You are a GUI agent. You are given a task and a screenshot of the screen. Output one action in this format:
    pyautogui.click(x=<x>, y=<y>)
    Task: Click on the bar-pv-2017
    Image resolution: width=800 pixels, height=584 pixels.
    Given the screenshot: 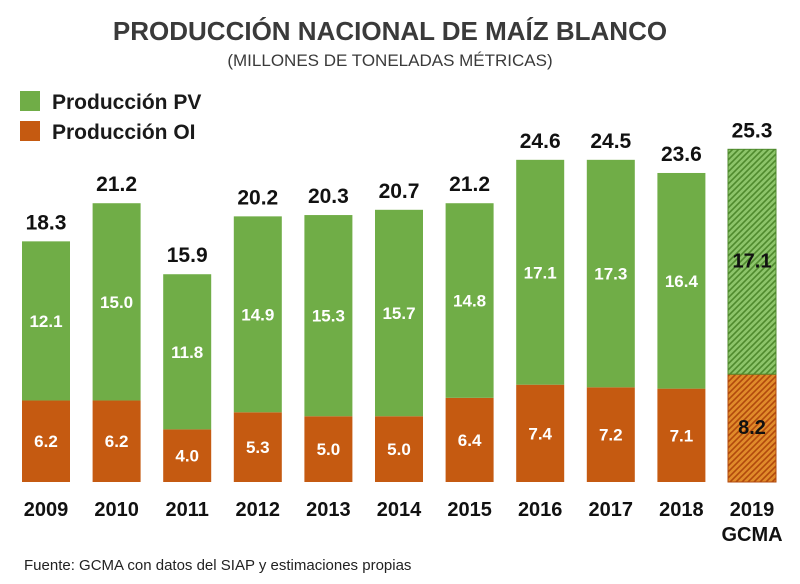 What is the action you would take?
    pyautogui.click(x=610, y=273)
    